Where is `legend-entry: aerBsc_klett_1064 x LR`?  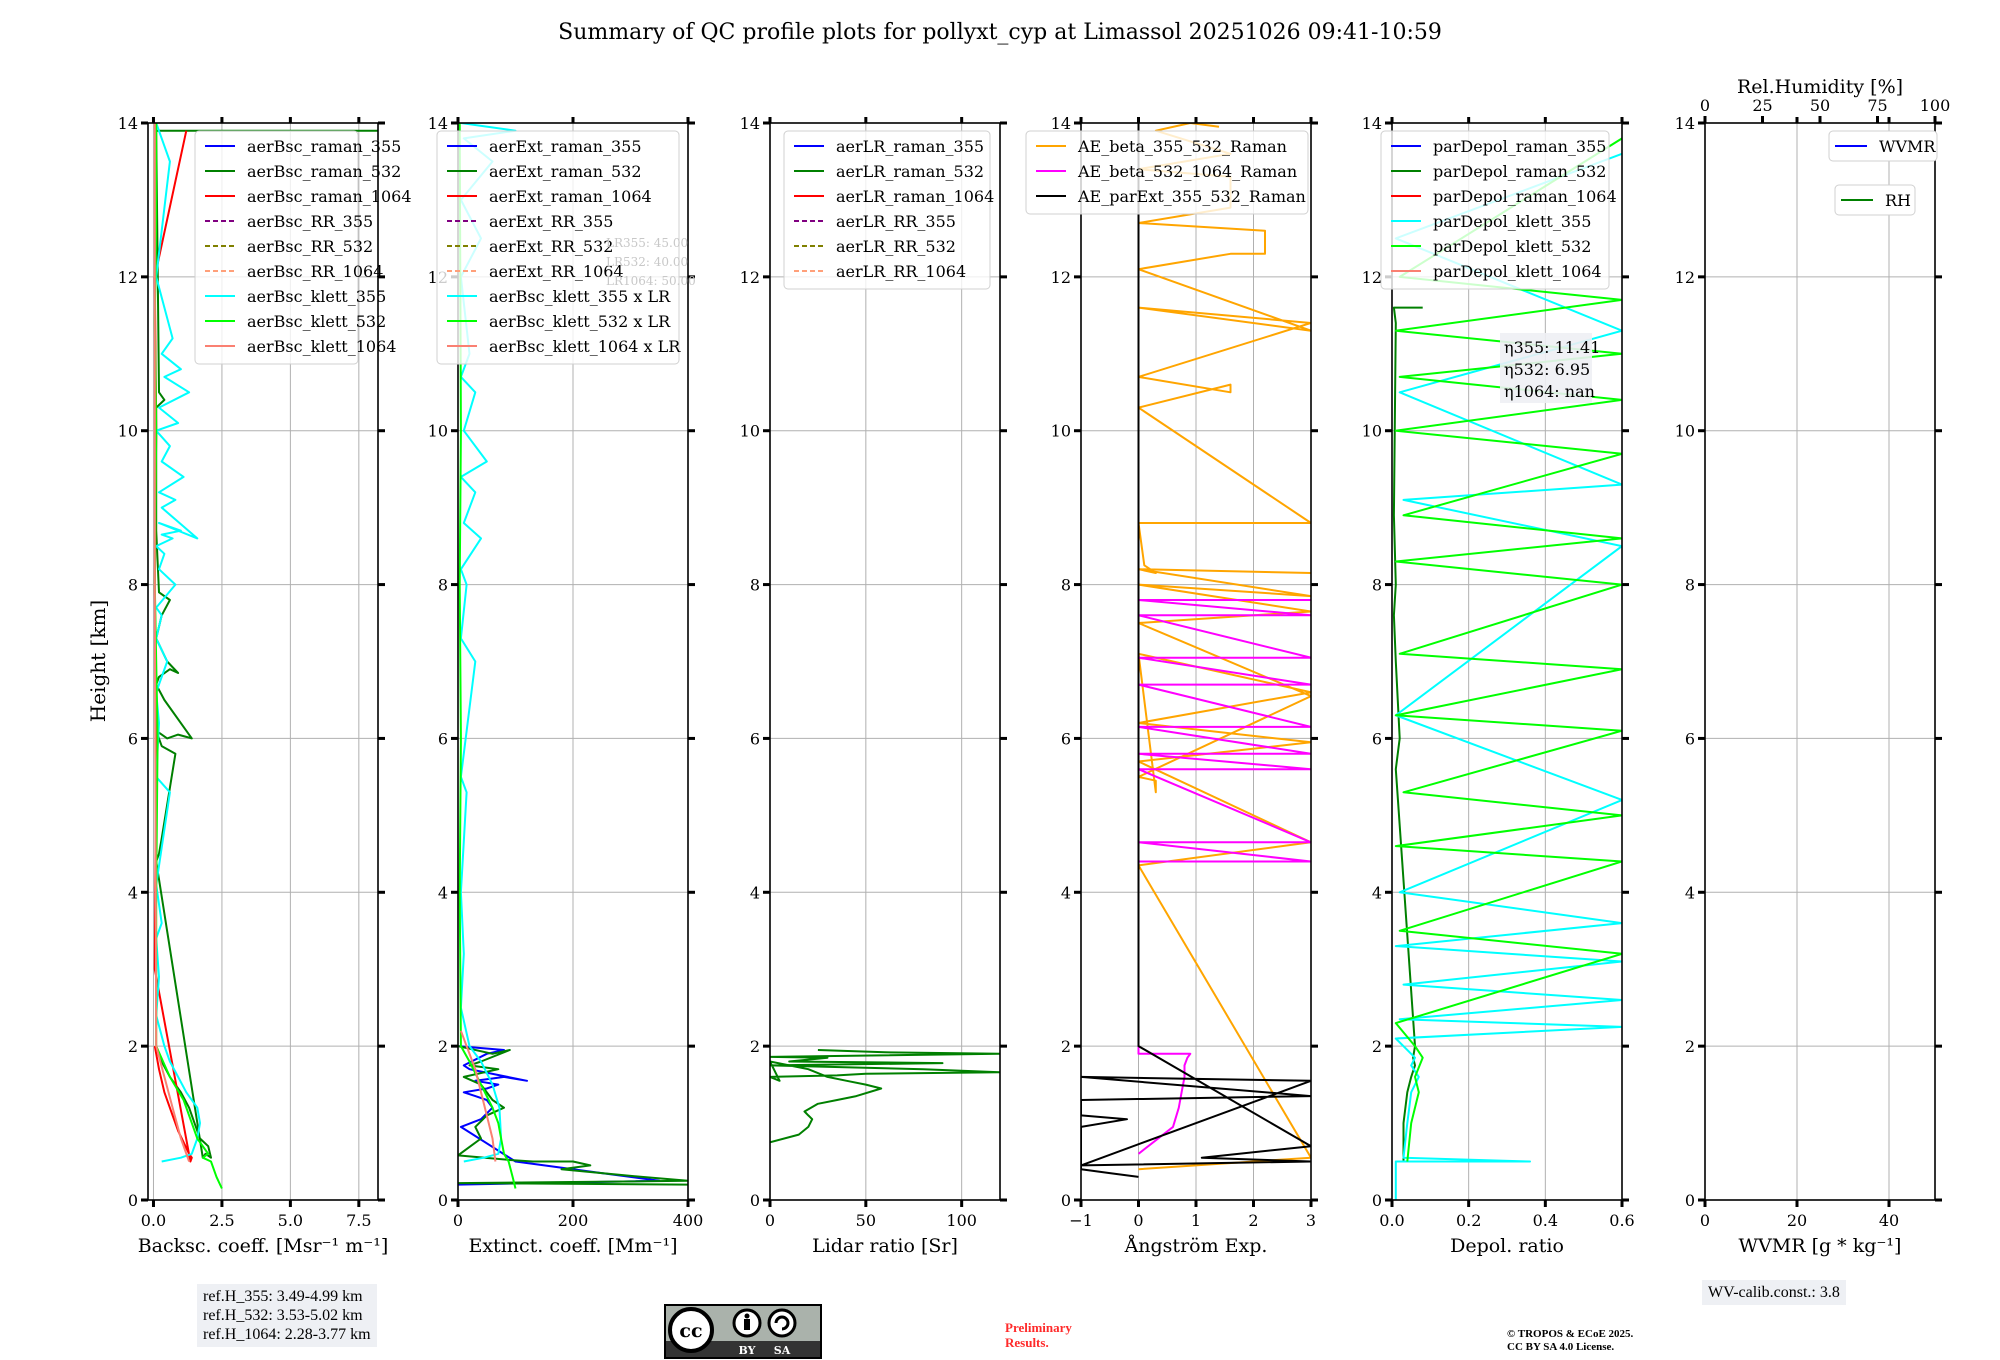 legend-entry: aerBsc_klett_1064 x LR is located at coordinates (585, 346).